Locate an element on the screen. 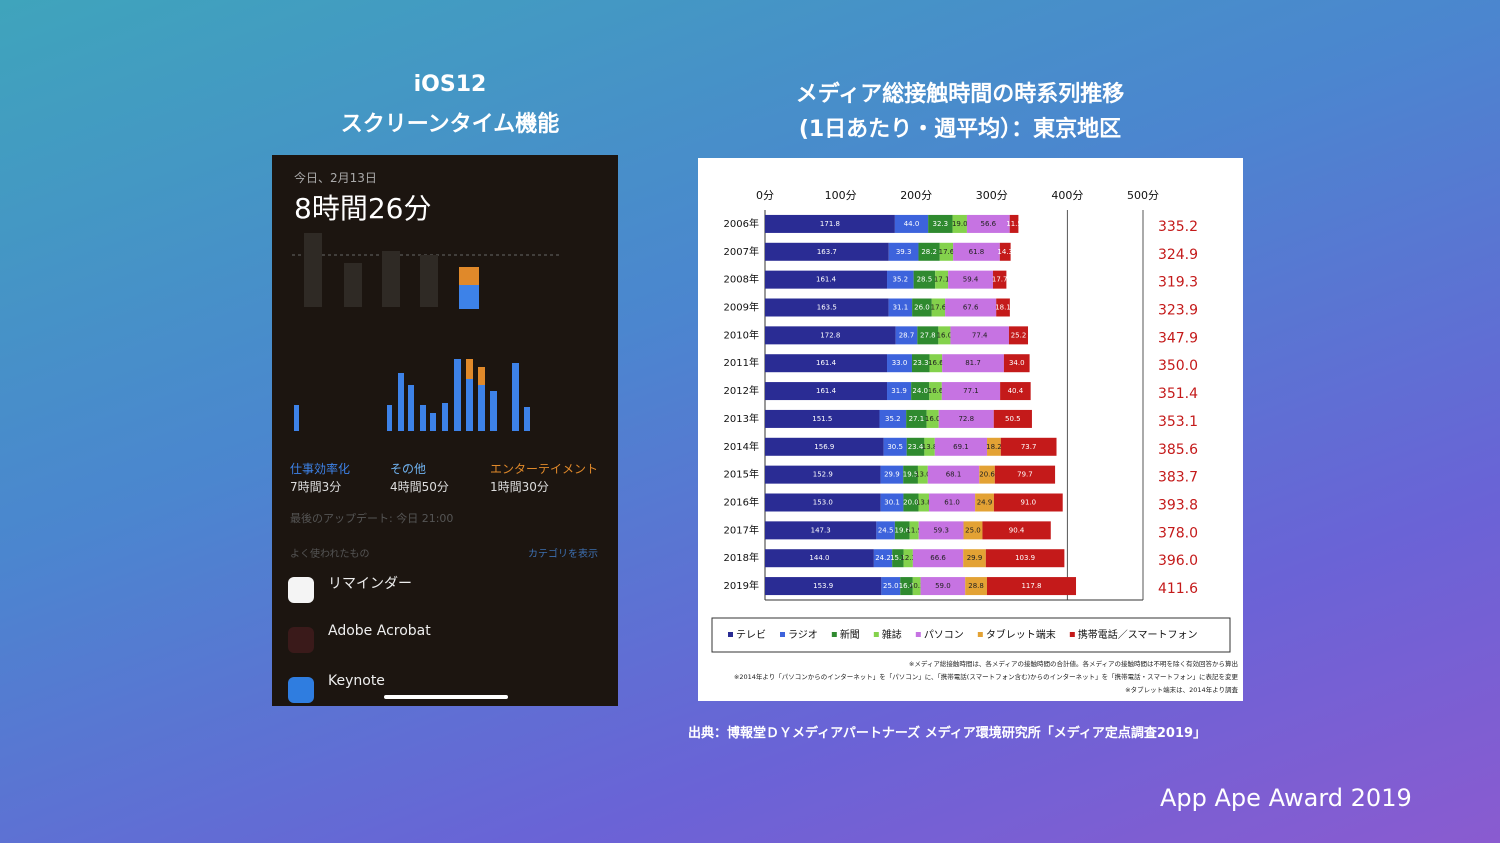  bar-value-label: 13.8 is located at coordinates (930, 447).